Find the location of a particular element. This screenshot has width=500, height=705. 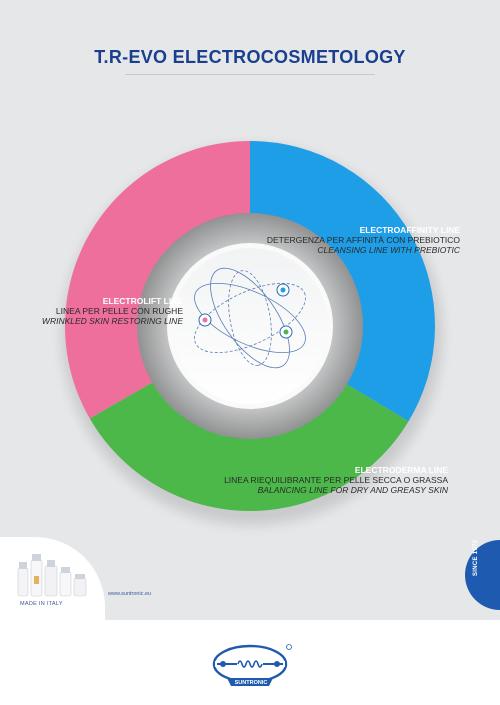

atom-particle-pink is located at coordinates (205, 320).